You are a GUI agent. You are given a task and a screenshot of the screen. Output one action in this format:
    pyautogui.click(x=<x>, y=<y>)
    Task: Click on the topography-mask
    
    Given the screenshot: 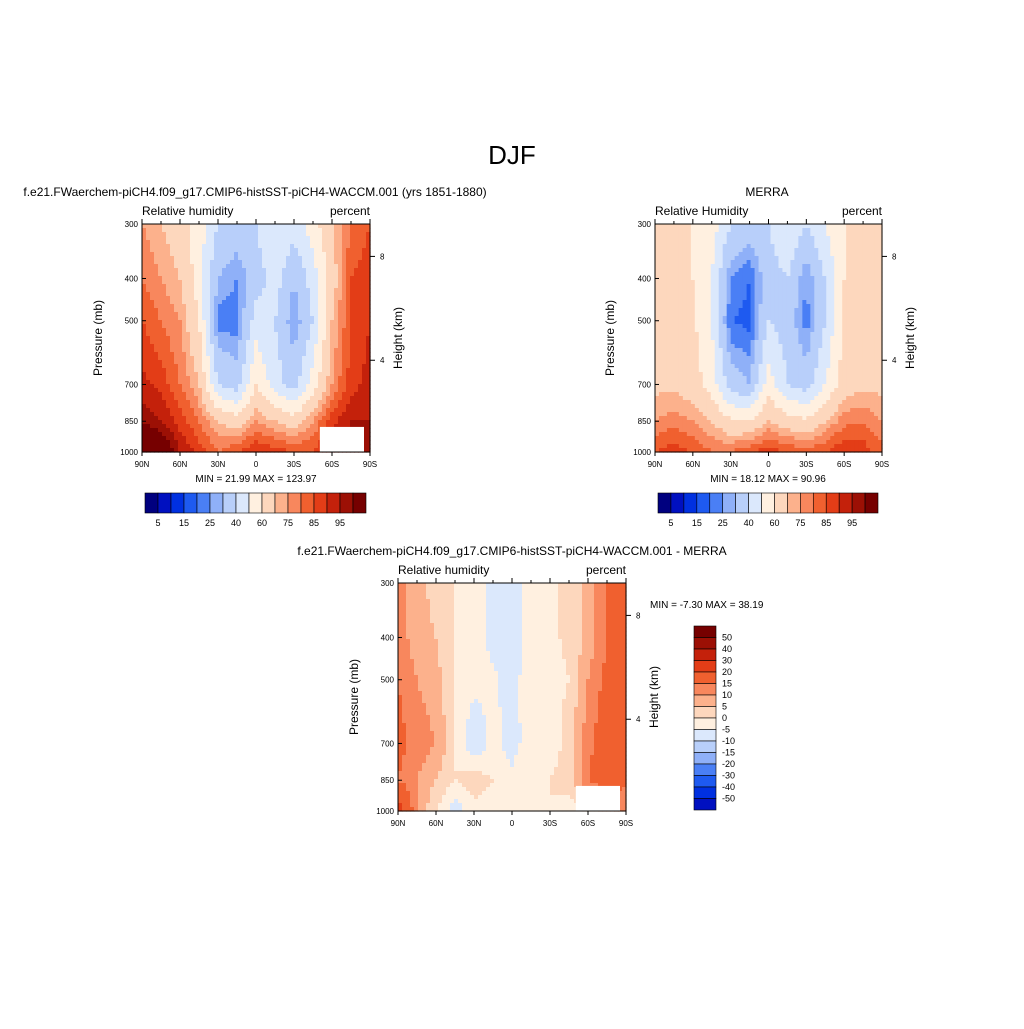 What is the action you would take?
    pyautogui.click(x=342, y=439)
    